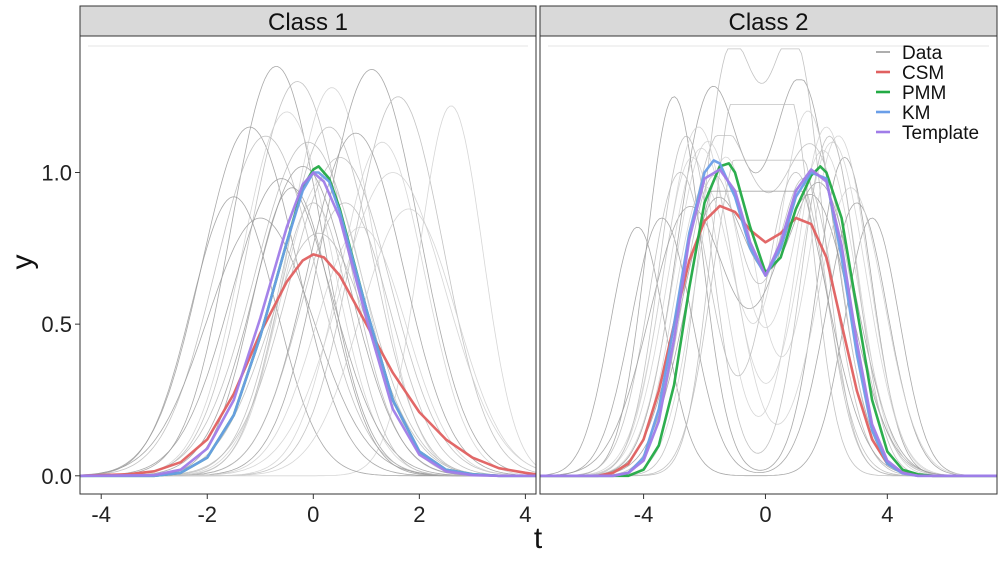 The image size is (1003, 564). I want to click on y-axis-label: y, so click(22, 262).